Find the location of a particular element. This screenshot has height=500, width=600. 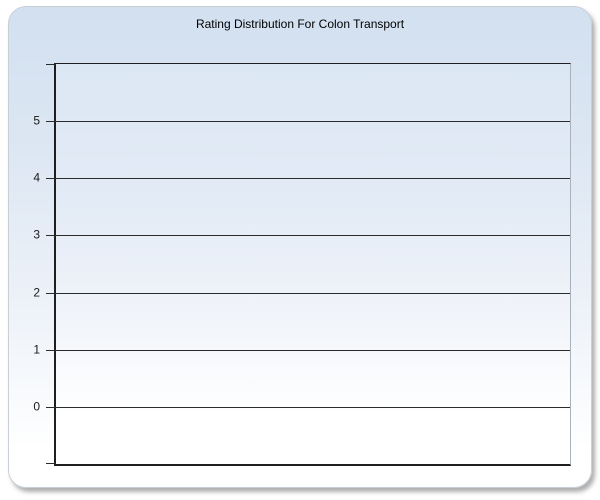

y-axis-tick-label: 2 is located at coordinates (36, 292).